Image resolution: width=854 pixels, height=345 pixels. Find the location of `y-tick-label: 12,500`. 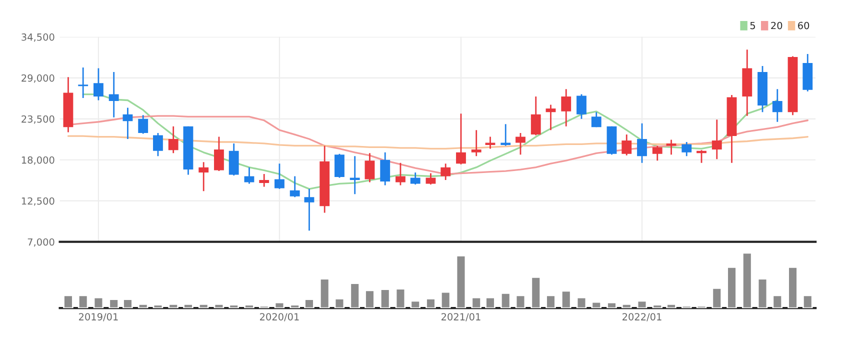

y-tick-label: 12,500 is located at coordinates (38, 201).